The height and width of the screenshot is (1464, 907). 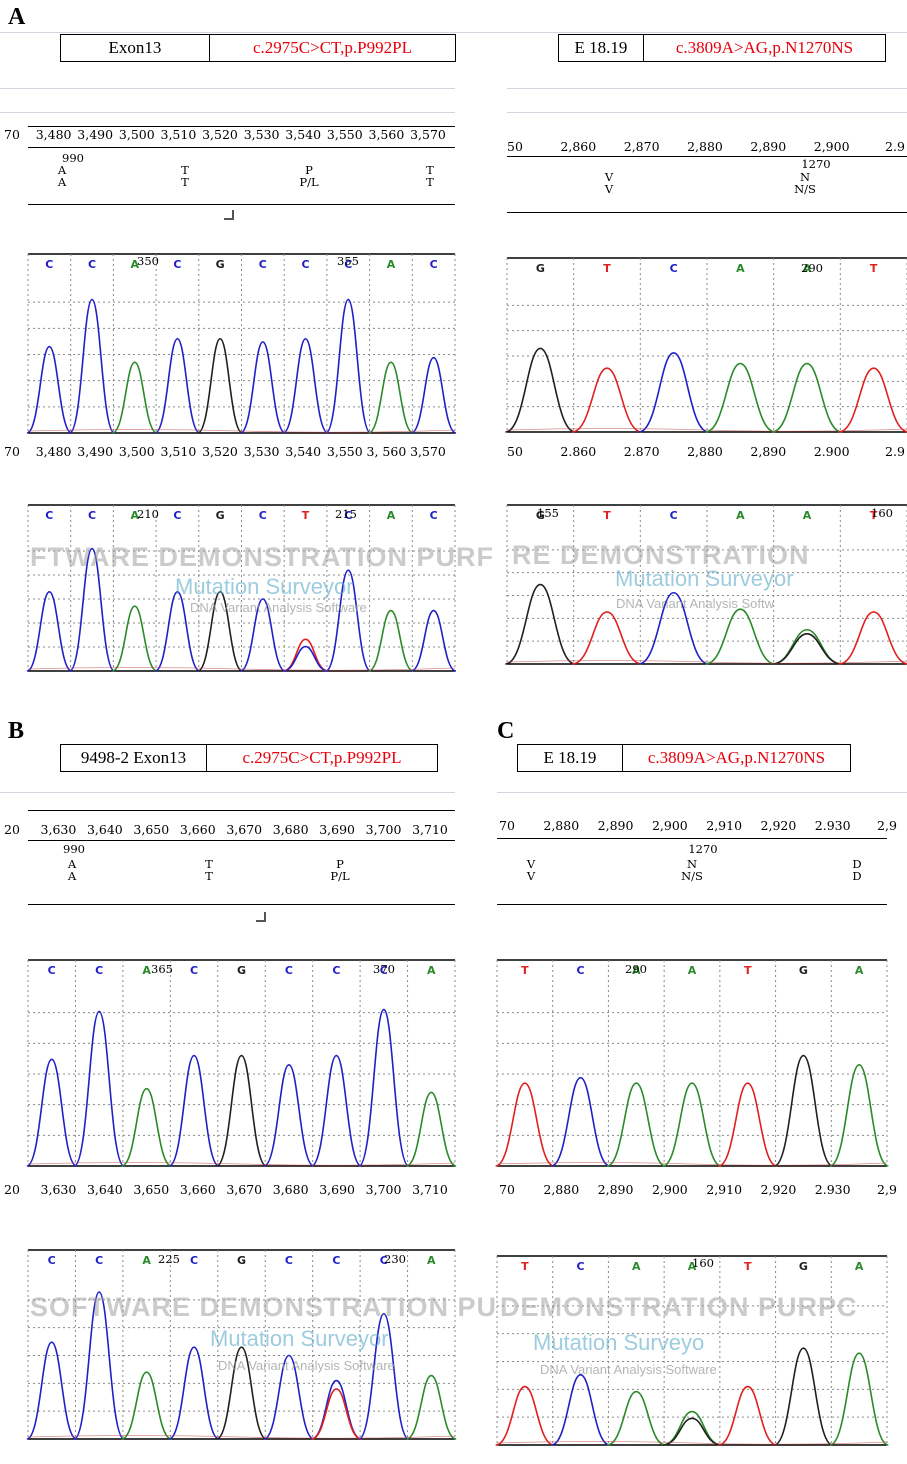 What do you see at coordinates (17, 17) in the screenshot?
I see `panel-a-label: A` at bounding box center [17, 17].